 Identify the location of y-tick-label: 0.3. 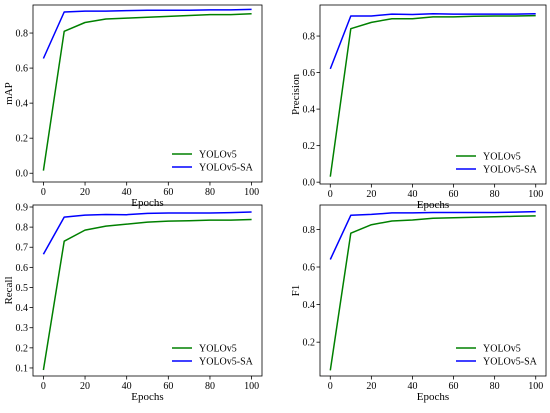
(22, 328).